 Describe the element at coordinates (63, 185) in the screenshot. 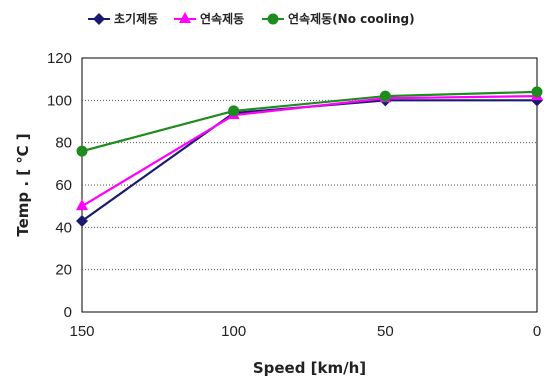

I see `y-tick-label: 60` at that location.